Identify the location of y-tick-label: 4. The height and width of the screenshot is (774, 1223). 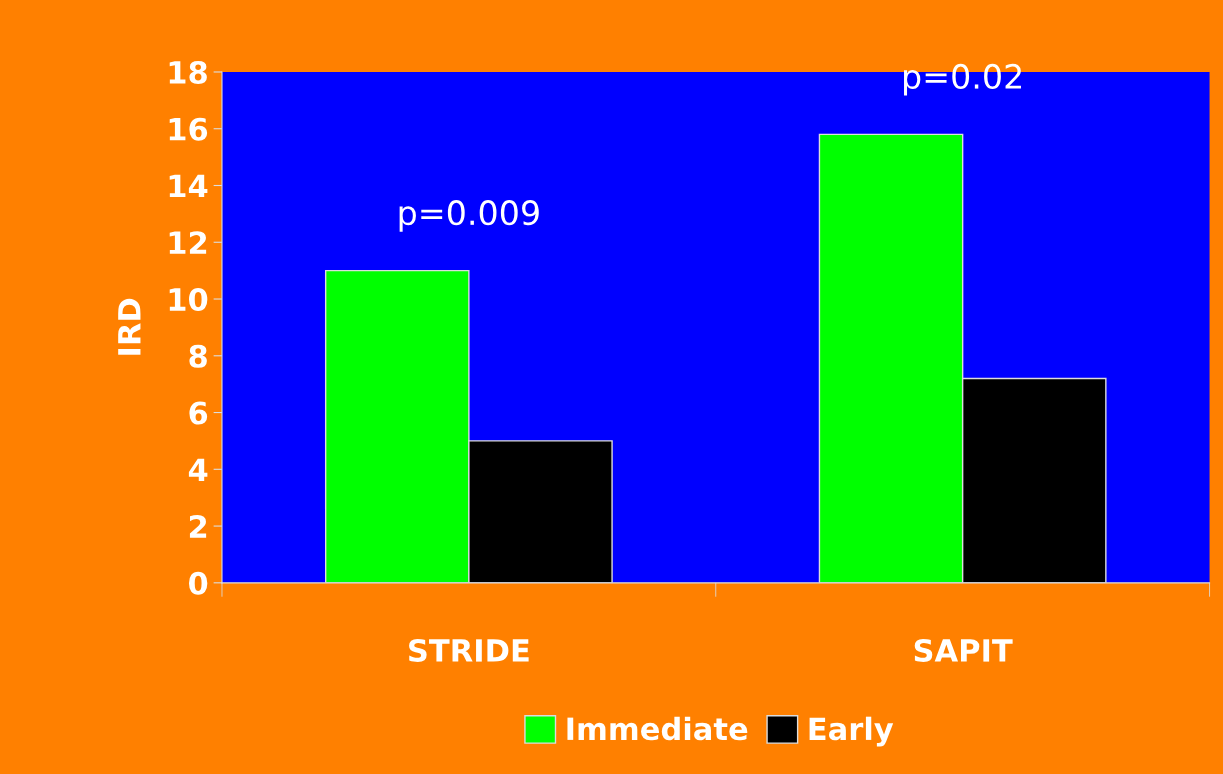
(198, 469).